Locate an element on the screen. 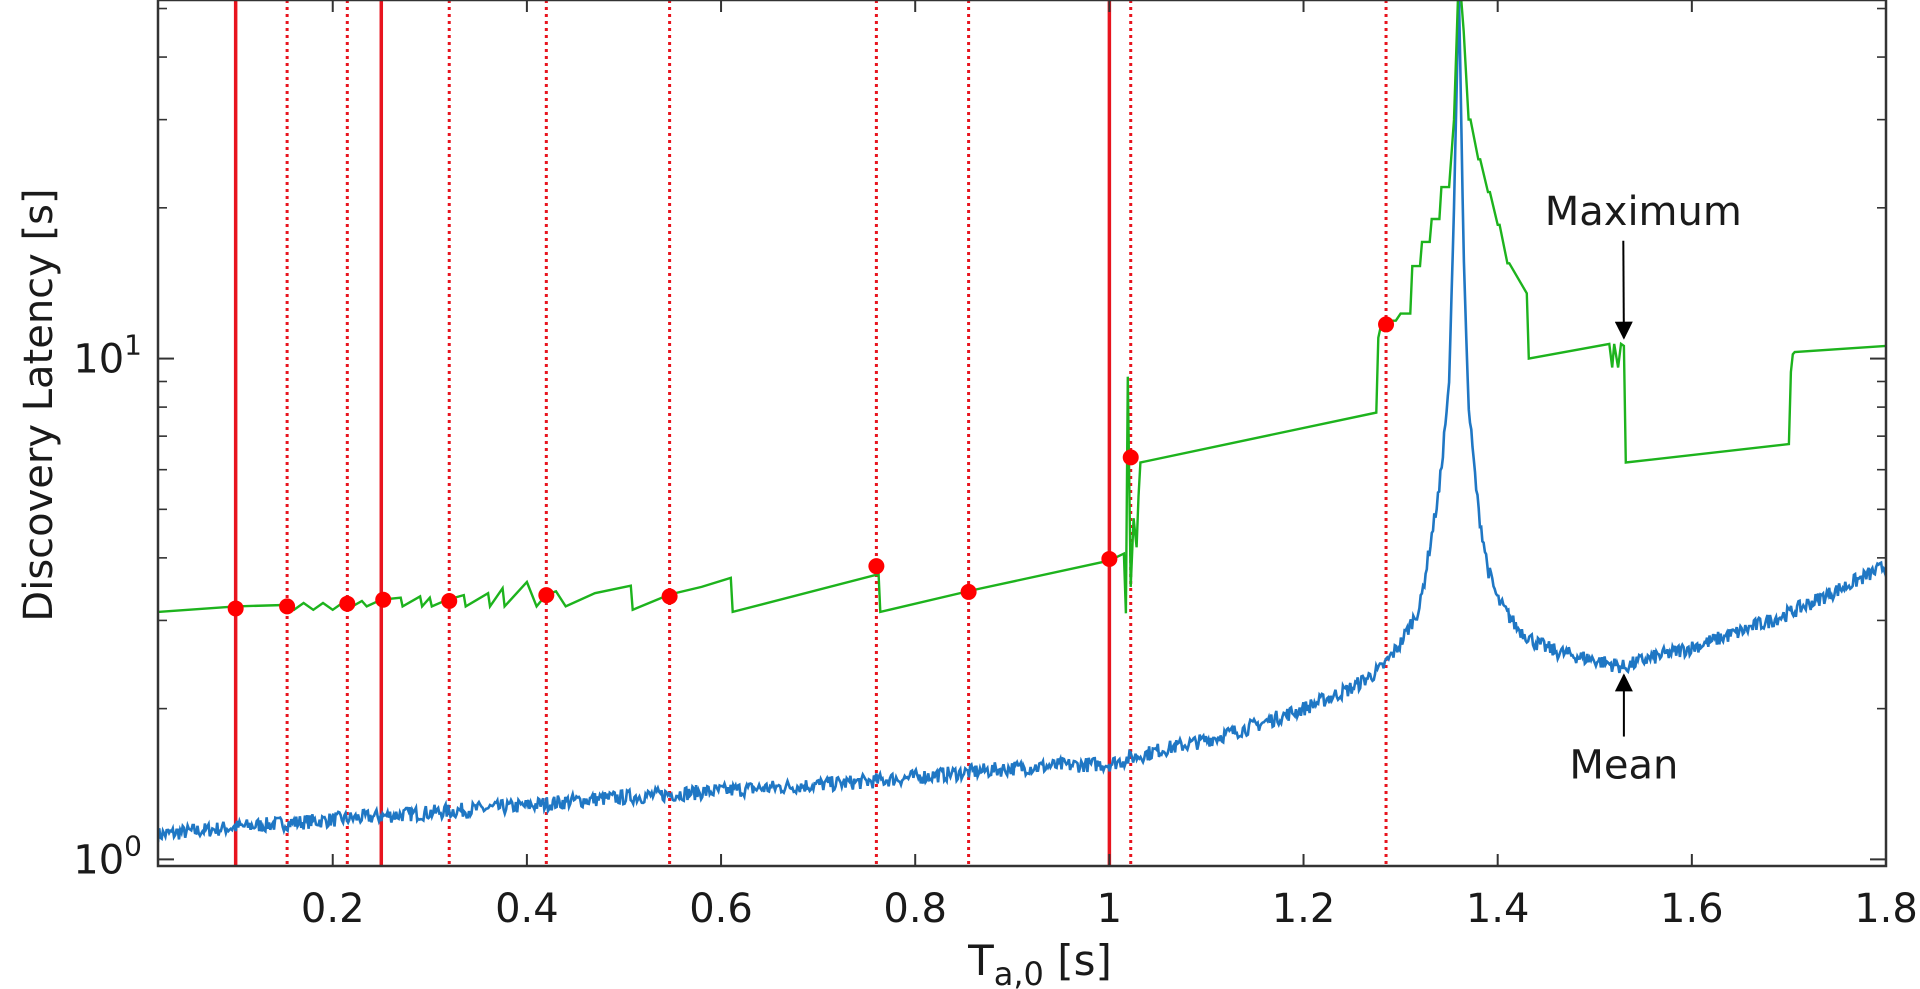  x-tick-label: 0.8 is located at coordinates (915, 909).